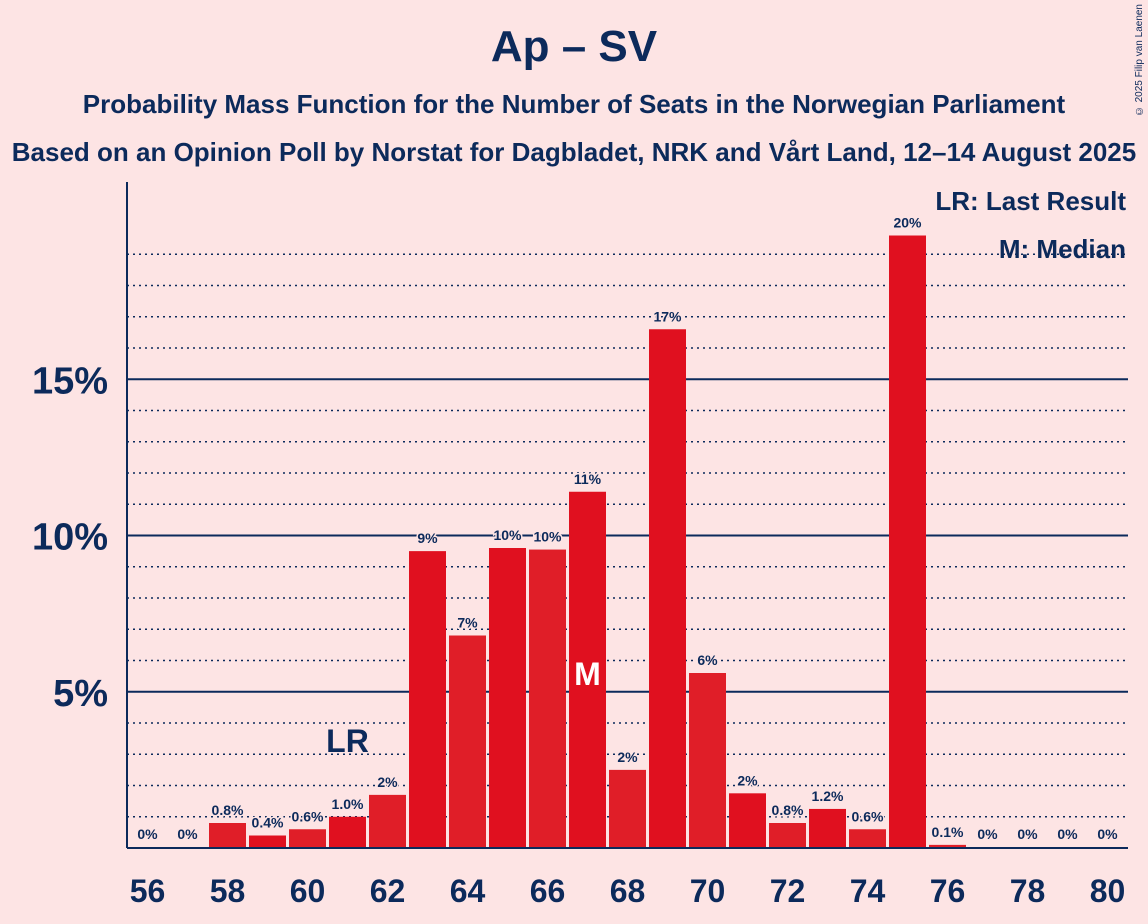 The height and width of the screenshot is (924, 1148). I want to click on data-label: 1.0%, so click(348, 804).